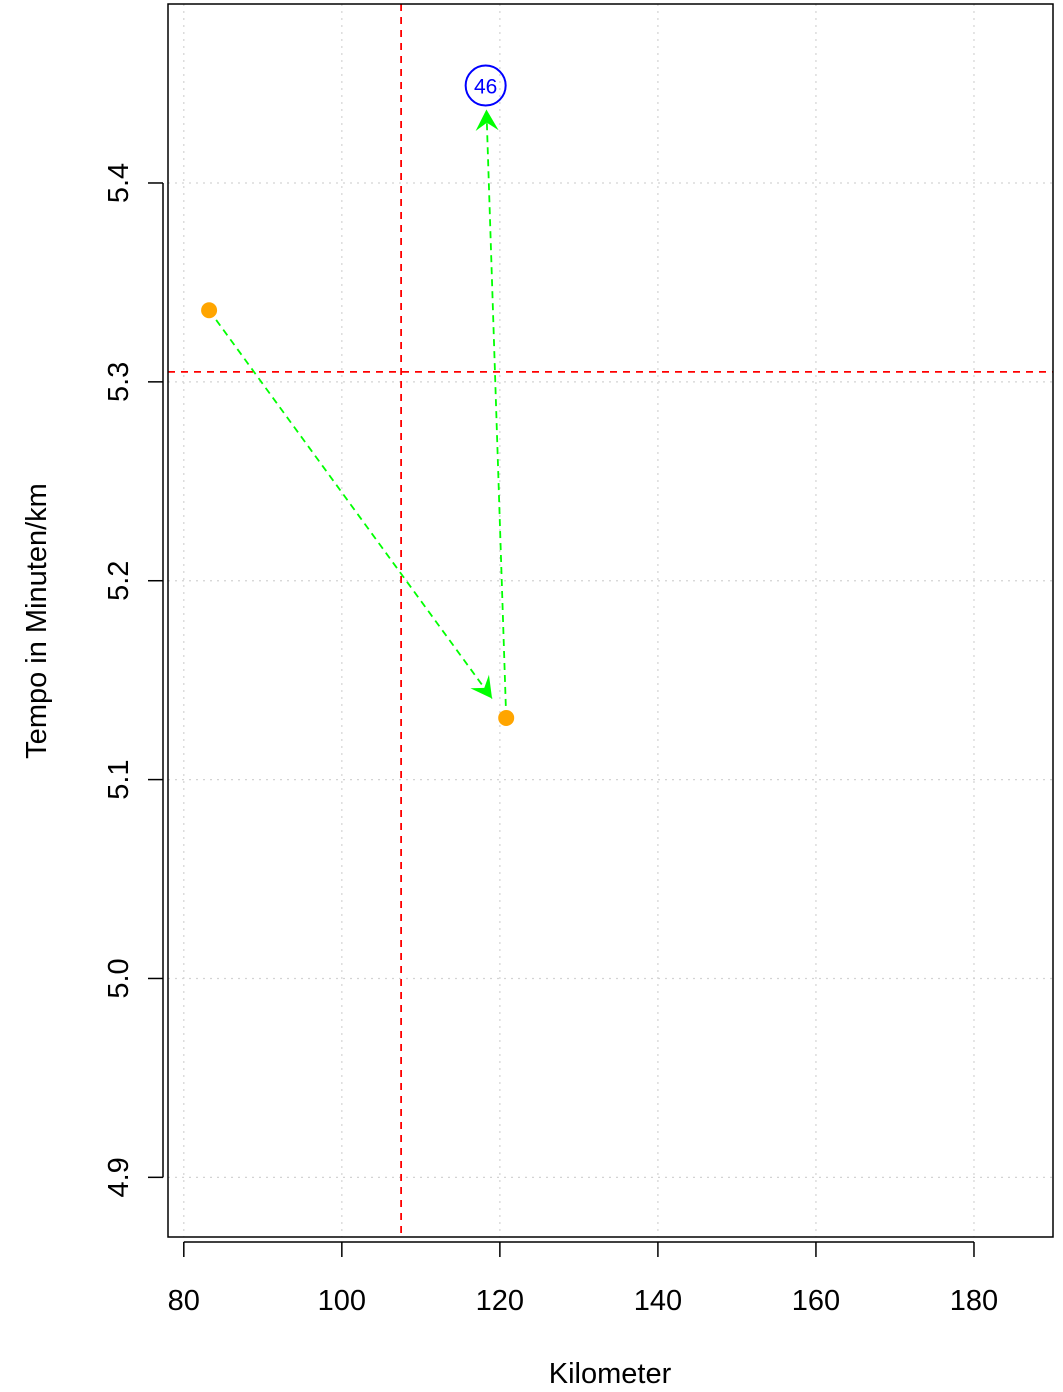 Image resolution: width=1063 pixels, height=1392 pixels. What do you see at coordinates (583, 1279) in the screenshot?
I see `x-axis: 80 100 120 140 160 180` at bounding box center [583, 1279].